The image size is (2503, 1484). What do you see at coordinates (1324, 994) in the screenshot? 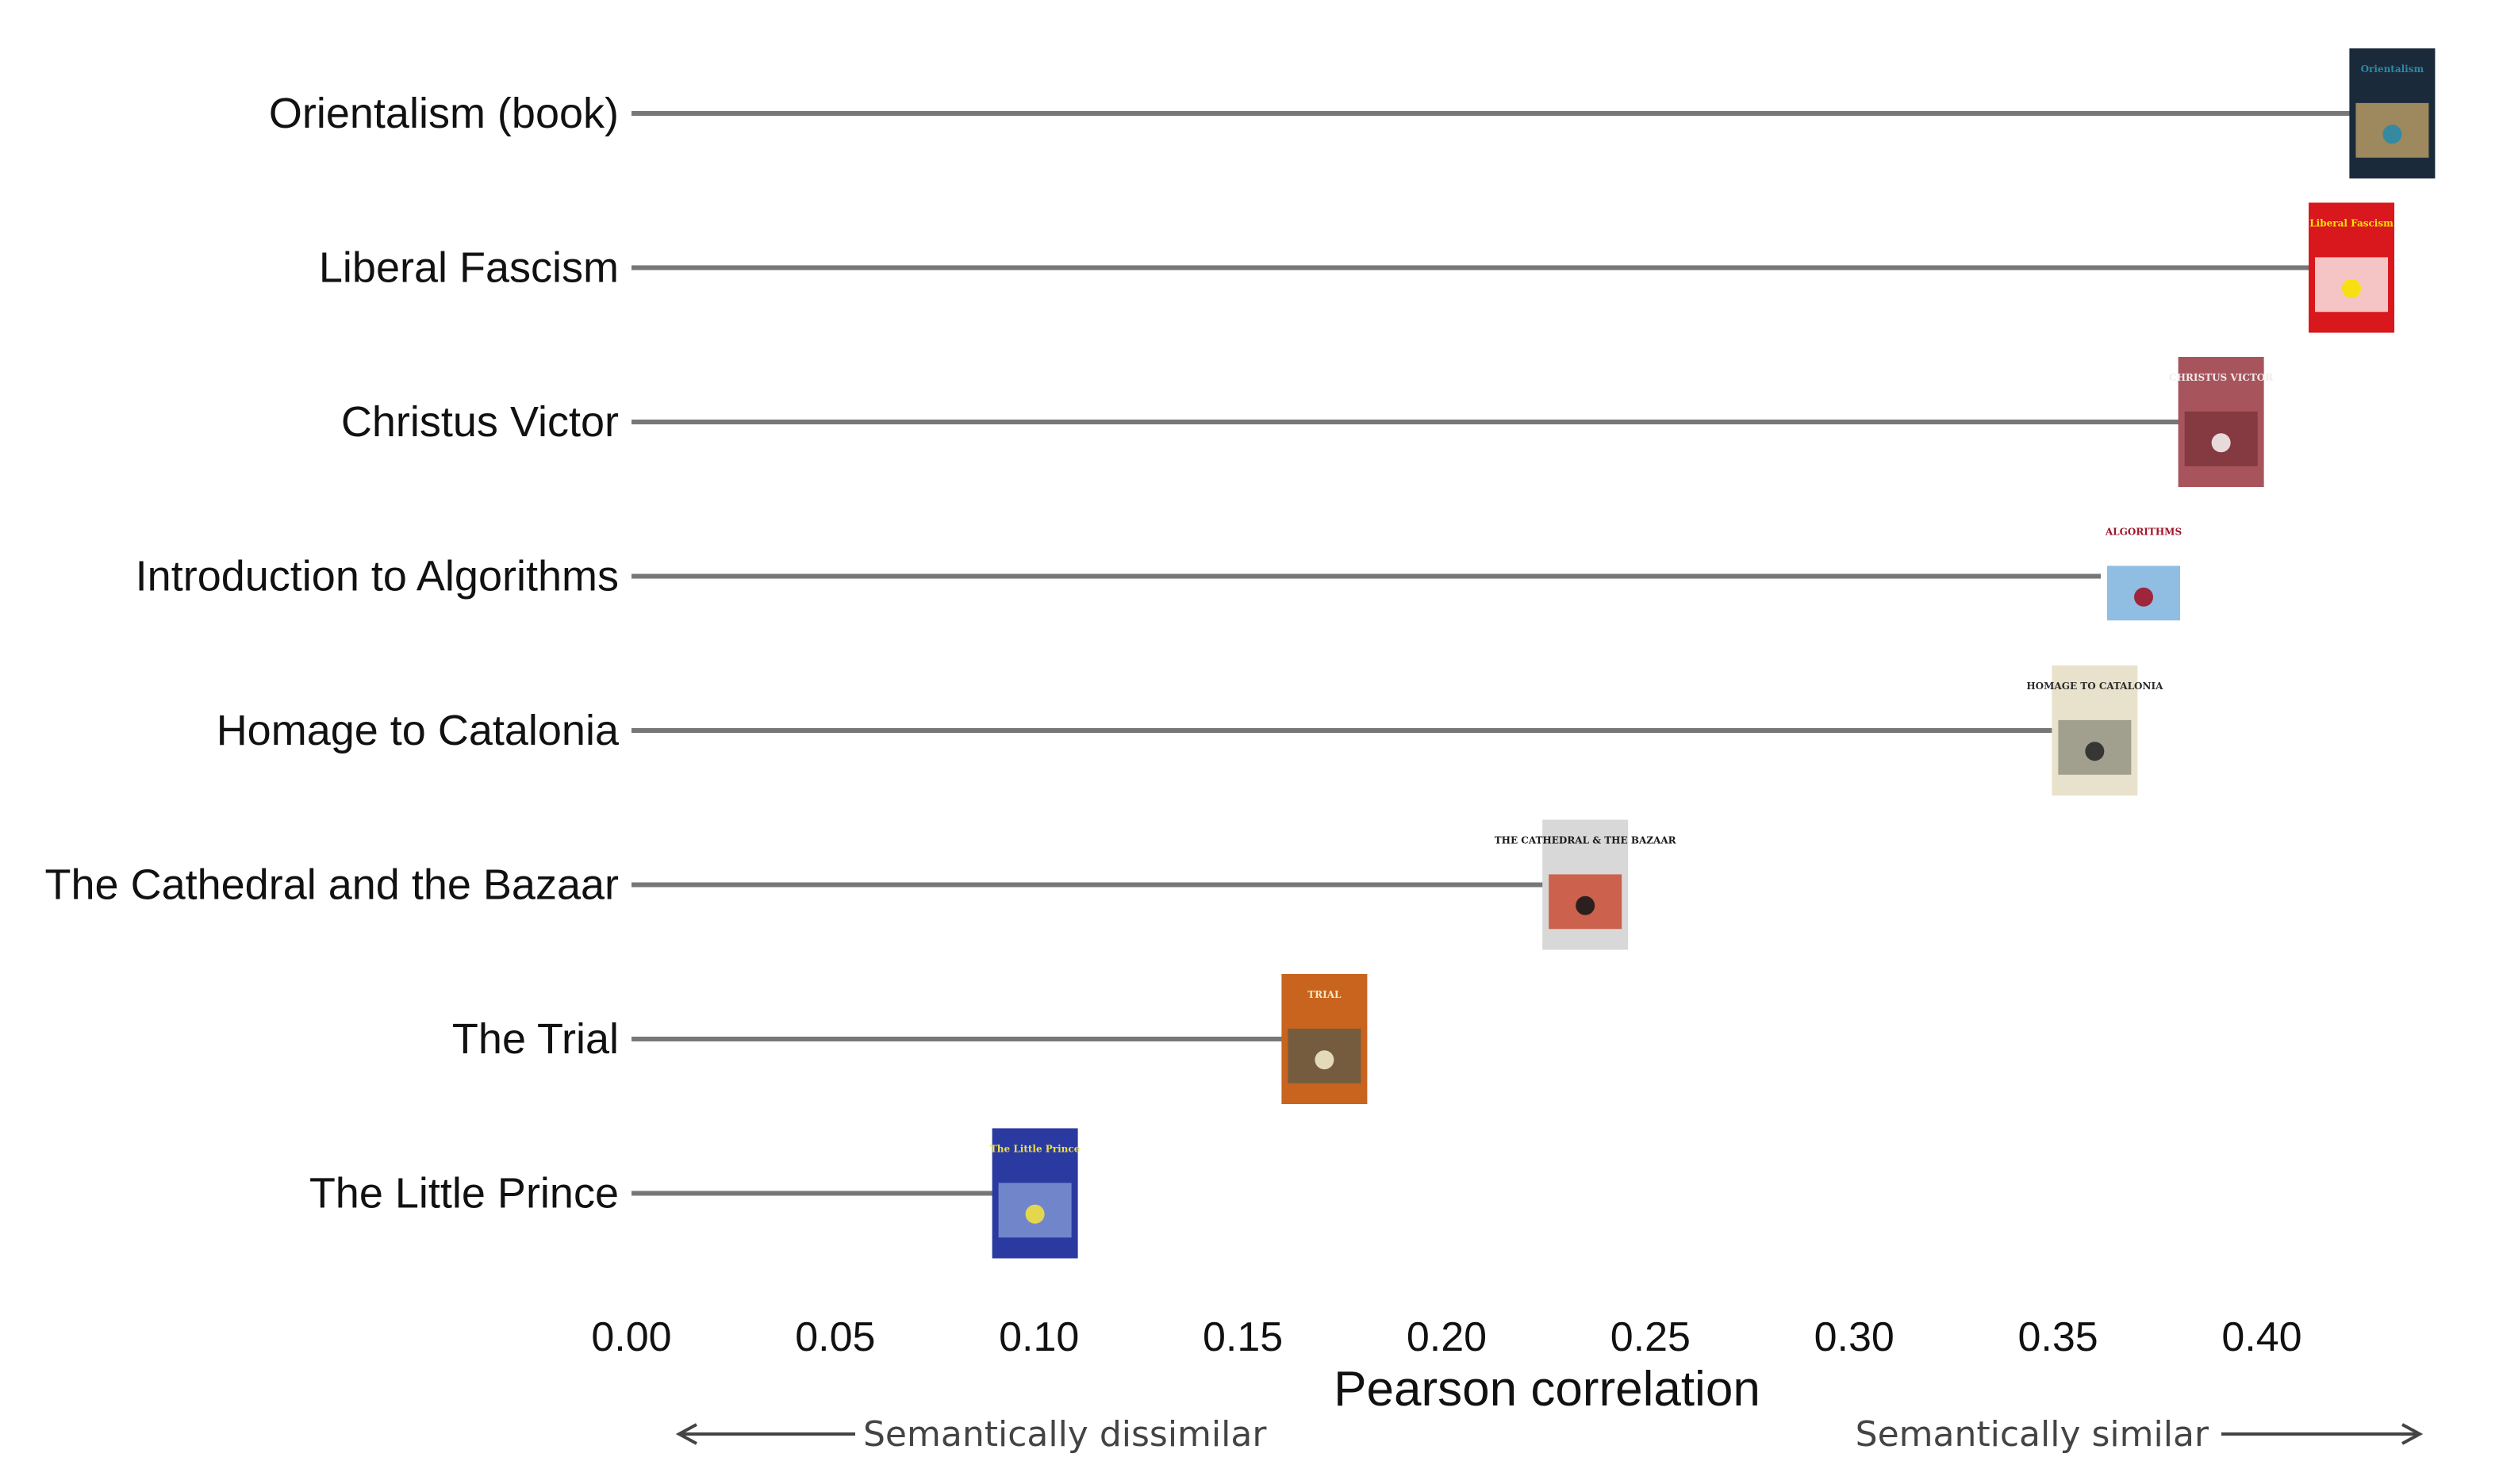
I see `cover-title: TRIAL` at bounding box center [1324, 994].